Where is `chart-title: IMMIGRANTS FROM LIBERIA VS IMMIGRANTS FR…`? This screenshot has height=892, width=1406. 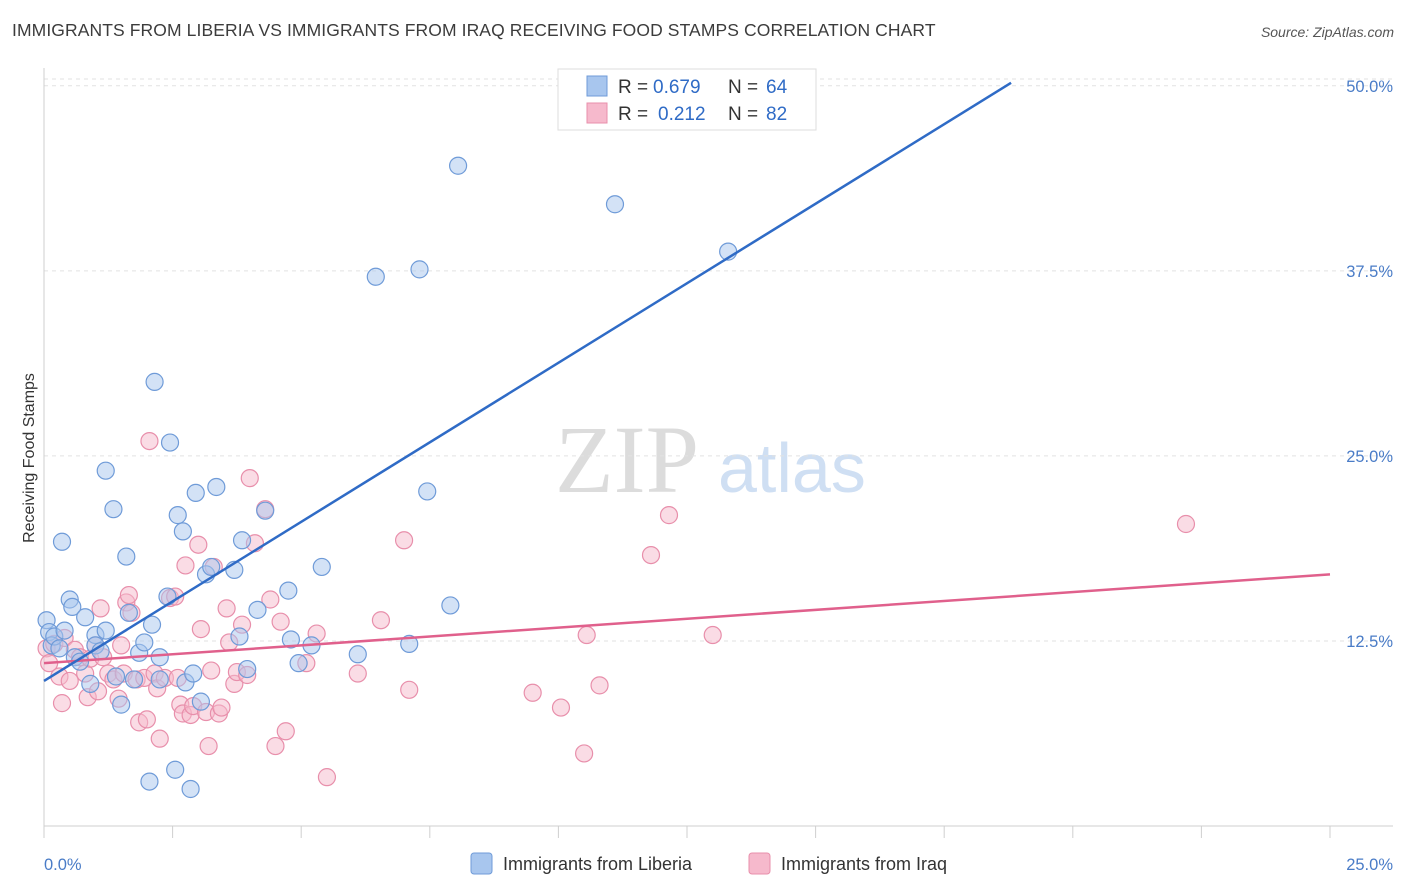
chart-title: IMMIGRANTS FROM LIBERIA VS IMMIGRANTS FR… is located at coordinates (474, 30).